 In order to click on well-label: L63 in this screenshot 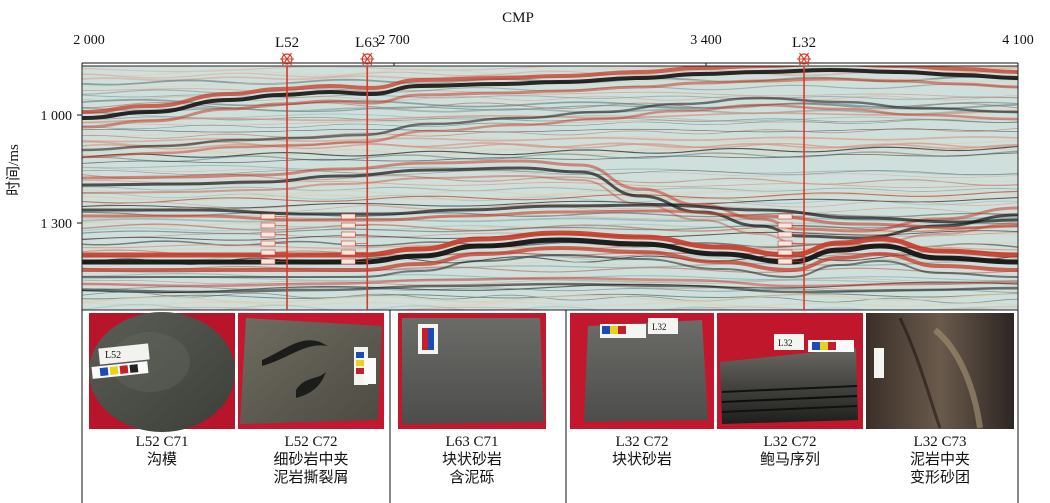, I will do `click(367, 43)`.